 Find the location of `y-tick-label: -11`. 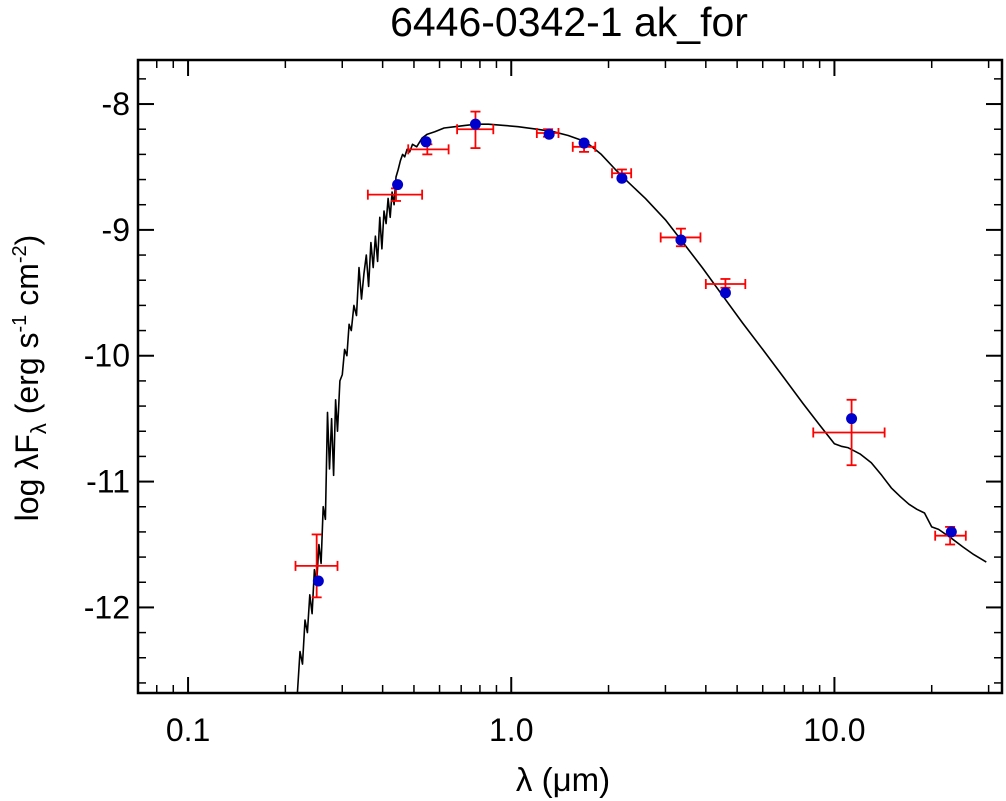

y-tick-label: -11 is located at coordinates (108, 482).